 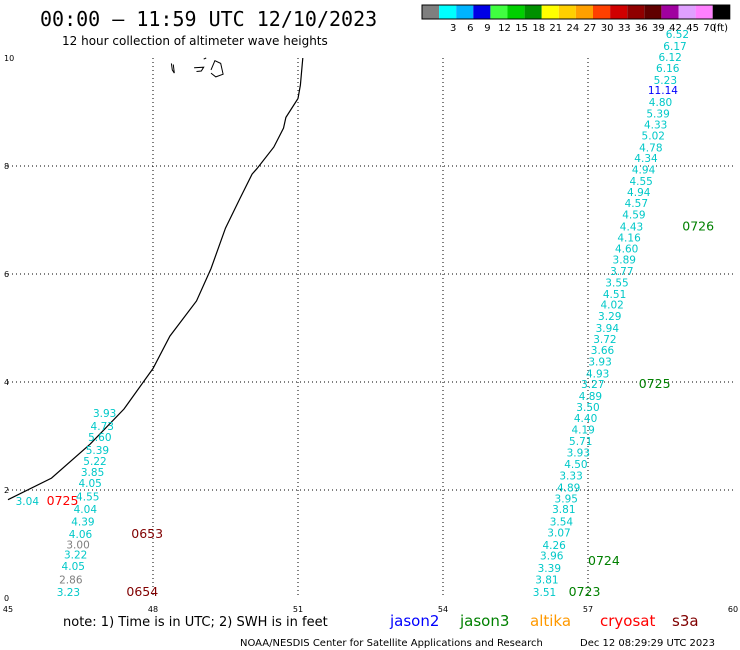 What do you see at coordinates (552, 557) in the screenshot?
I see `swh-point-jason3: 3.96` at bounding box center [552, 557].